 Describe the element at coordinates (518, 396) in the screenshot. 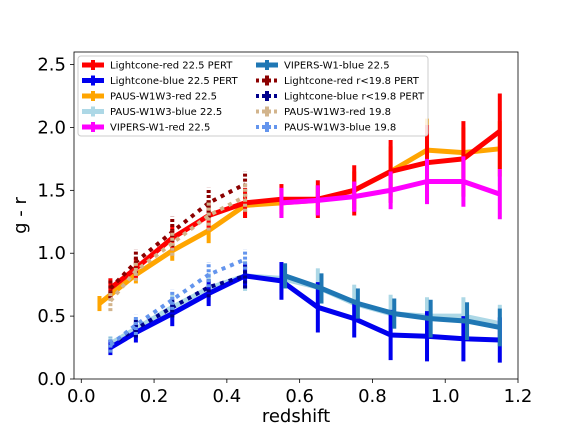

I see `x-tick-label: 1.2` at that location.